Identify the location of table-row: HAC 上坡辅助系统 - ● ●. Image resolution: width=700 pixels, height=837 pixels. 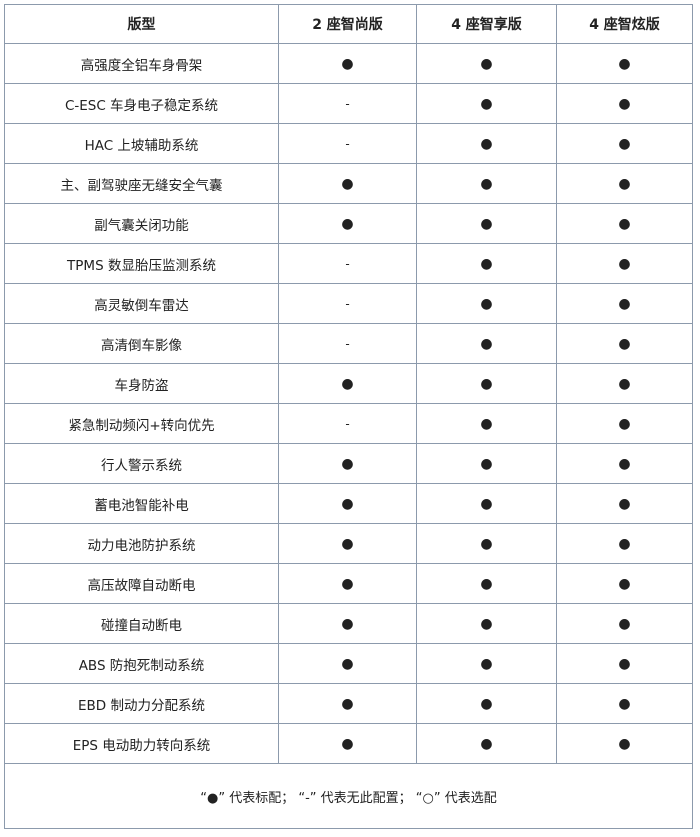
(348, 143).